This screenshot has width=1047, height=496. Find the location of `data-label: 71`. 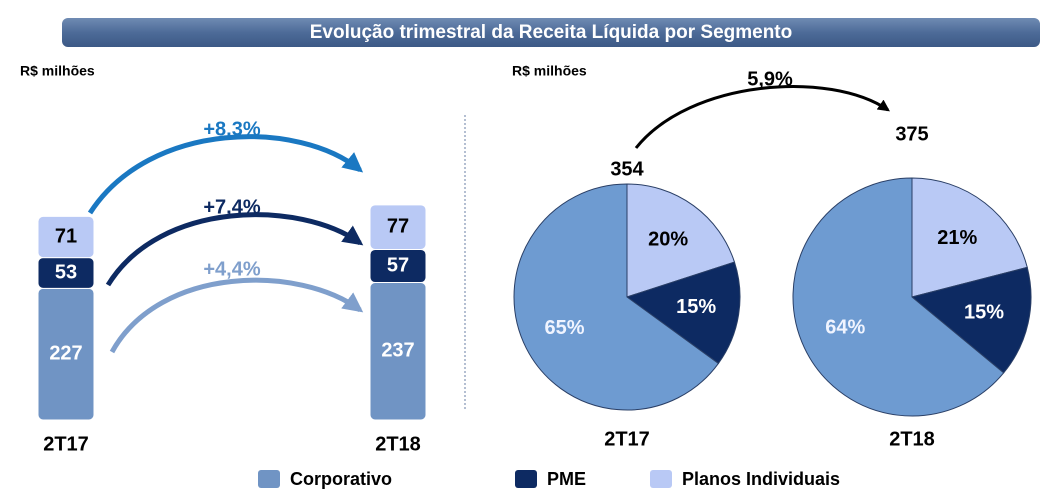

data-label: 71 is located at coordinates (66, 236).